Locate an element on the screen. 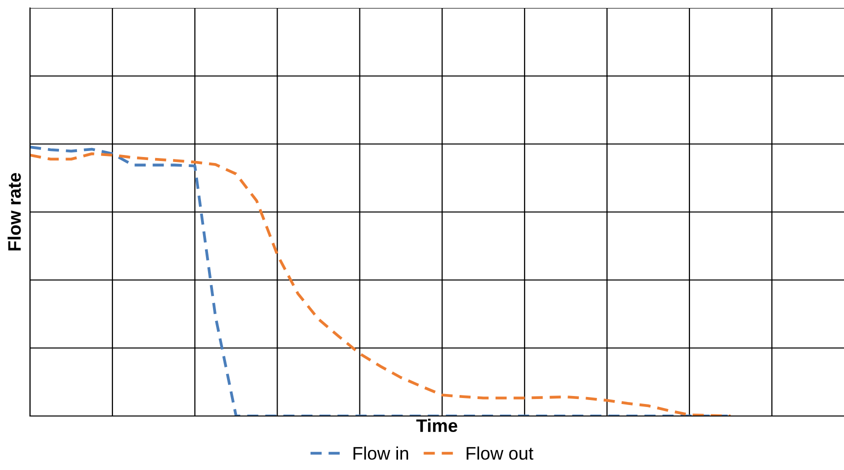  legend-label: Flow in is located at coordinates (381, 453).